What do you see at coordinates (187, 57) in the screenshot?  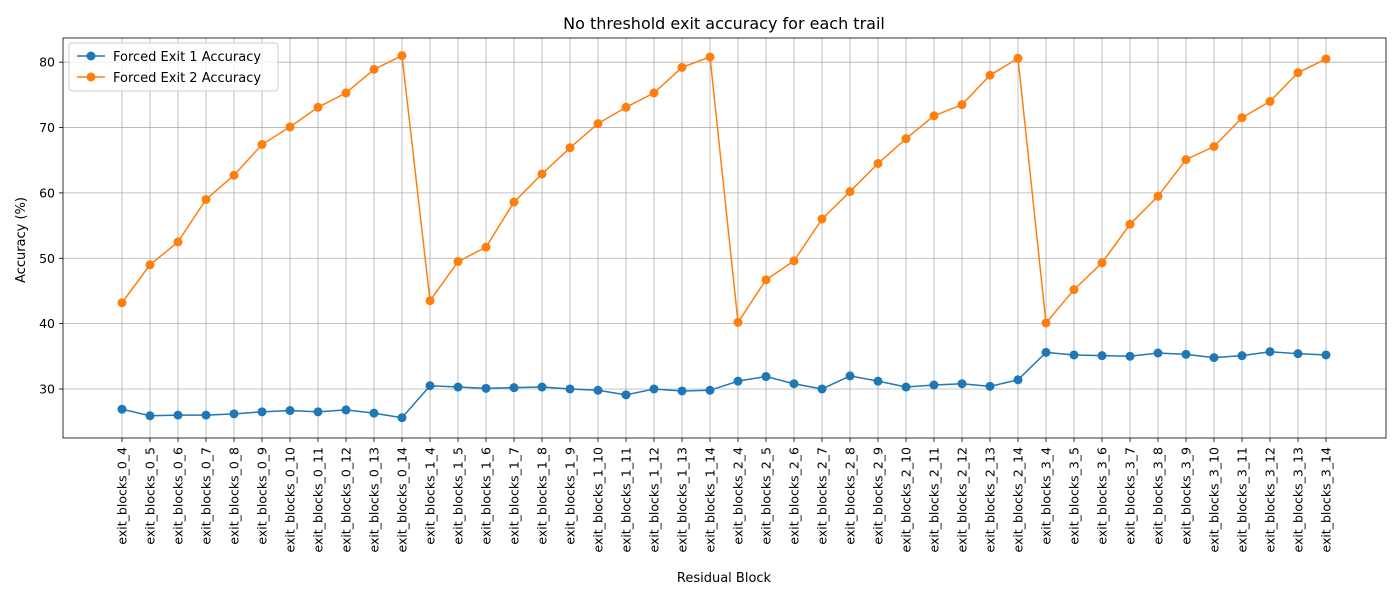 I see `legend-label-series-1: Forced Exit 1 Accuracy` at bounding box center [187, 57].